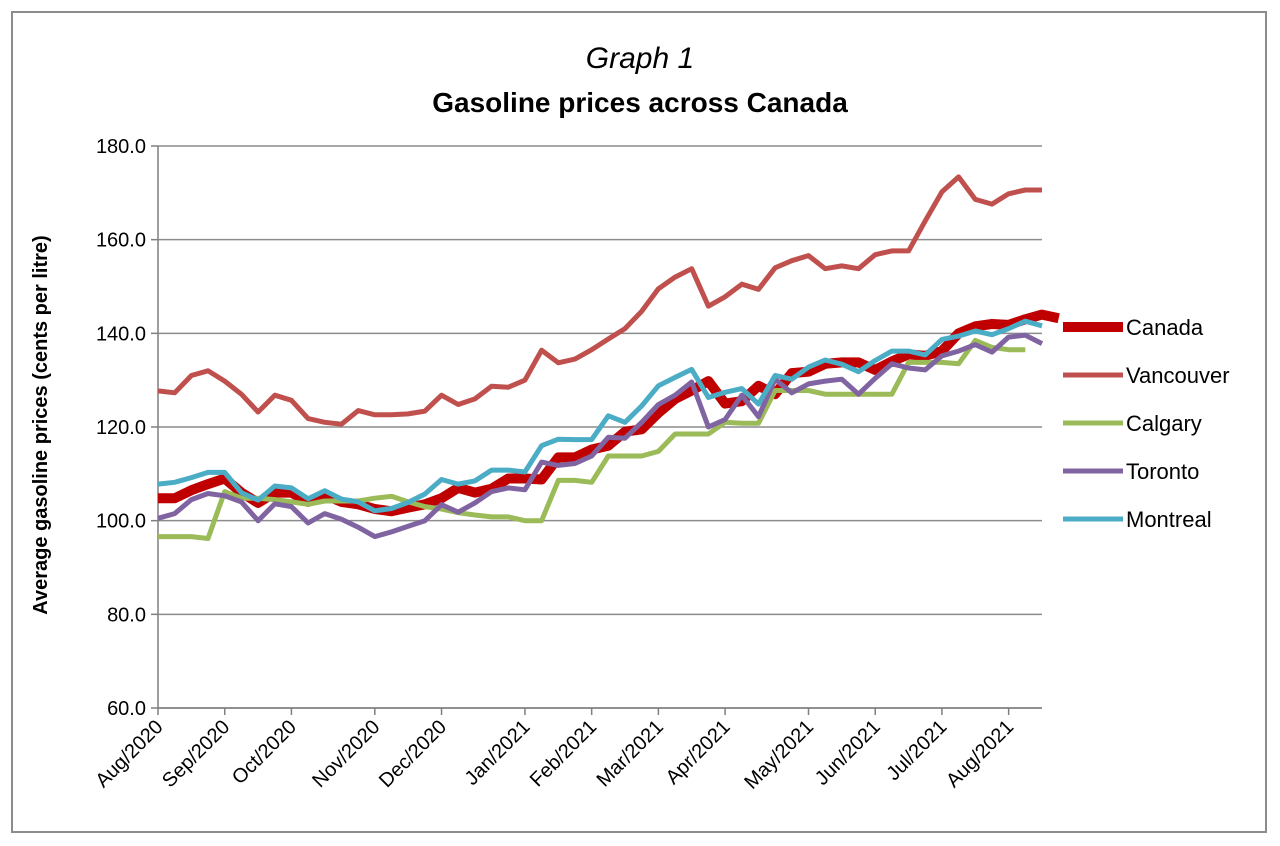 This screenshot has width=1280, height=846. I want to click on x-tick-label: Sep/2020, so click(196, 754).